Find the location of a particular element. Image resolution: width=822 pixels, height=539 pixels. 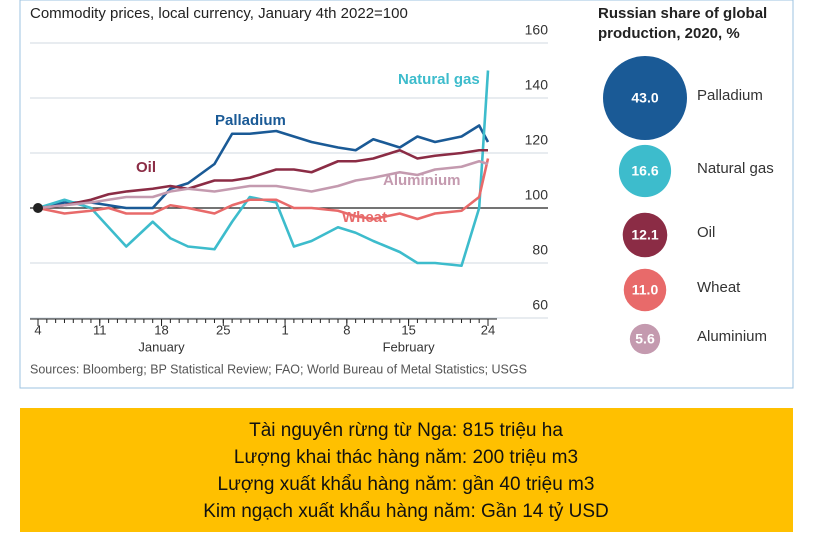

bubble-label: 16.6 is located at coordinates (644, 171).